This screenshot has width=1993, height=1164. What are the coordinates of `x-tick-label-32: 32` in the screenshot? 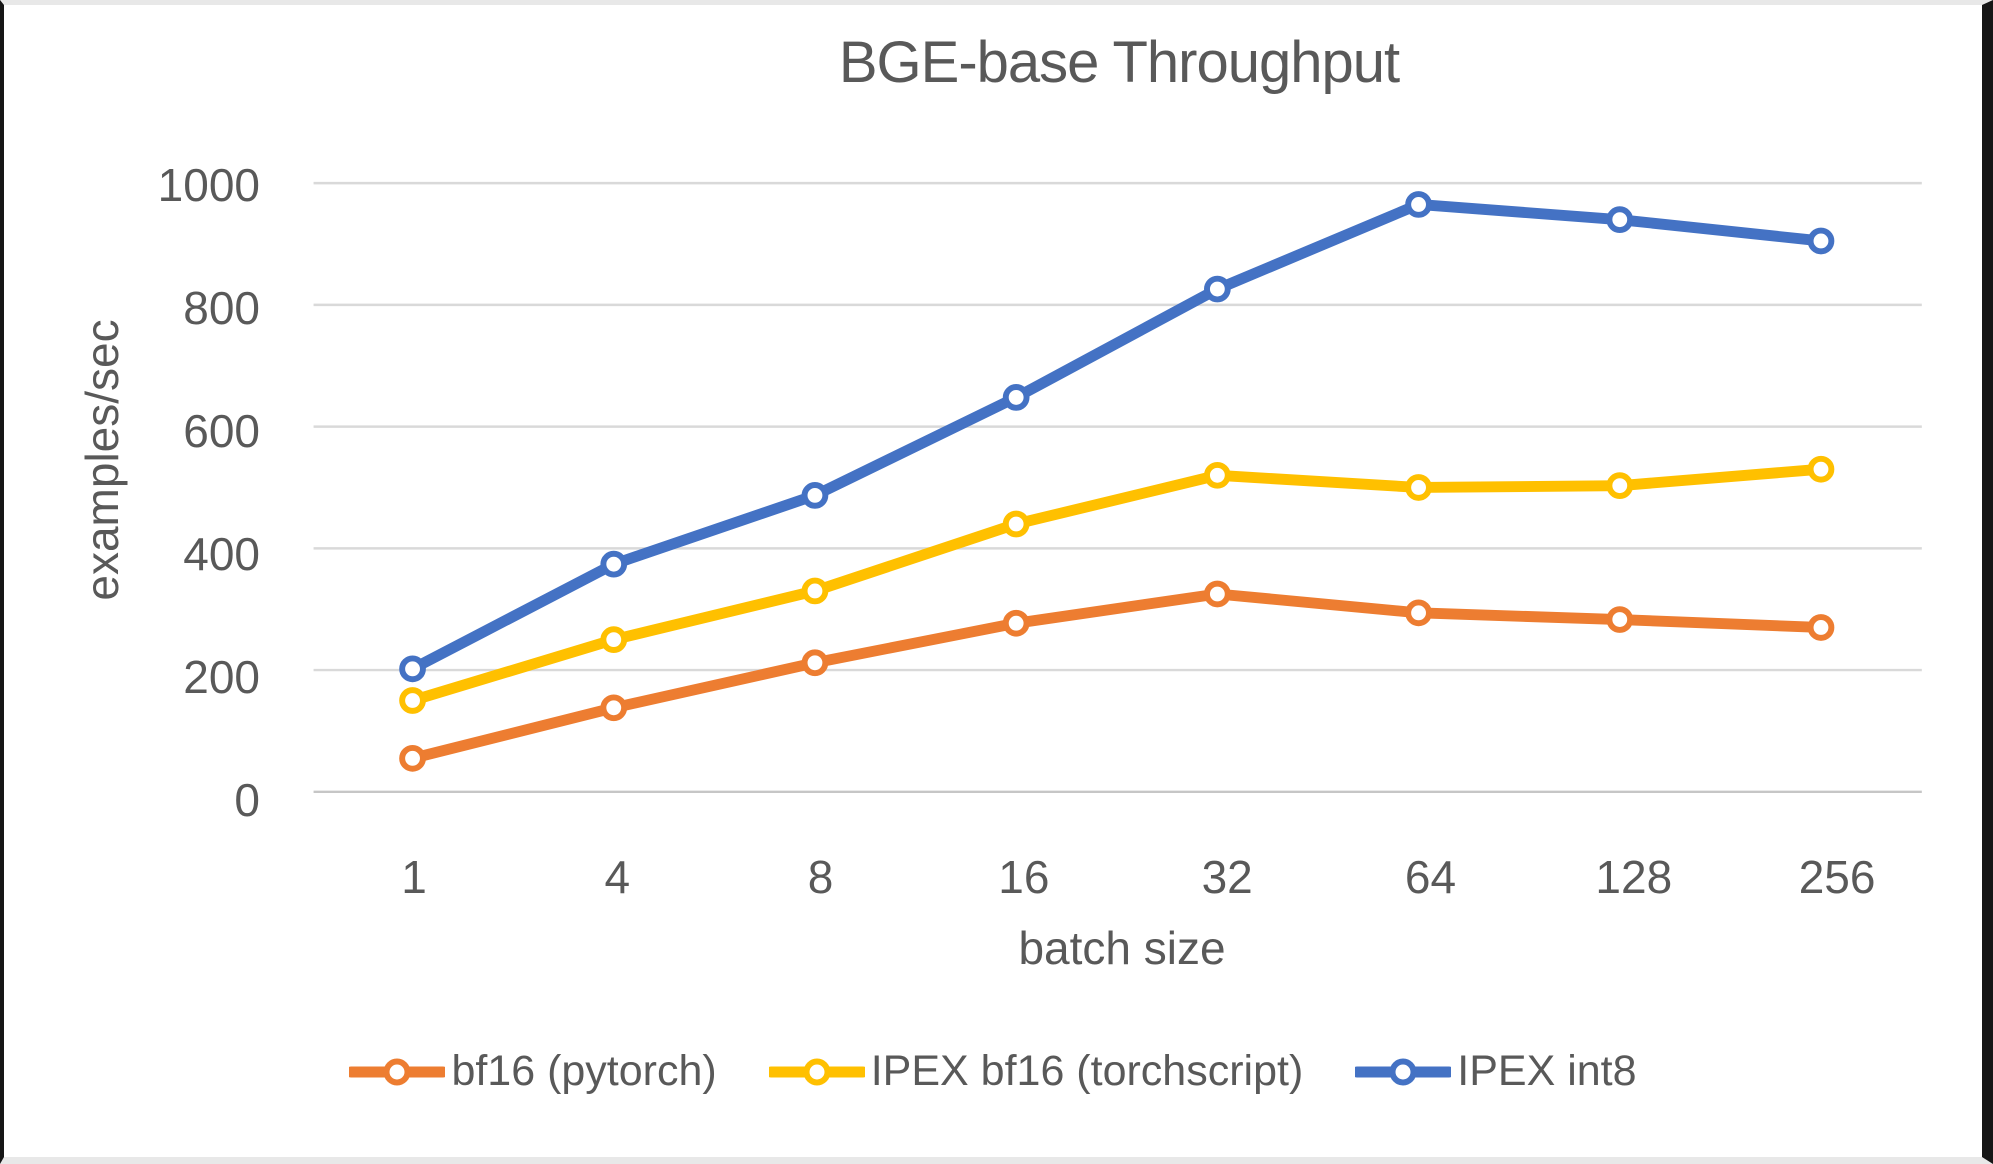 It's located at (1227, 877).